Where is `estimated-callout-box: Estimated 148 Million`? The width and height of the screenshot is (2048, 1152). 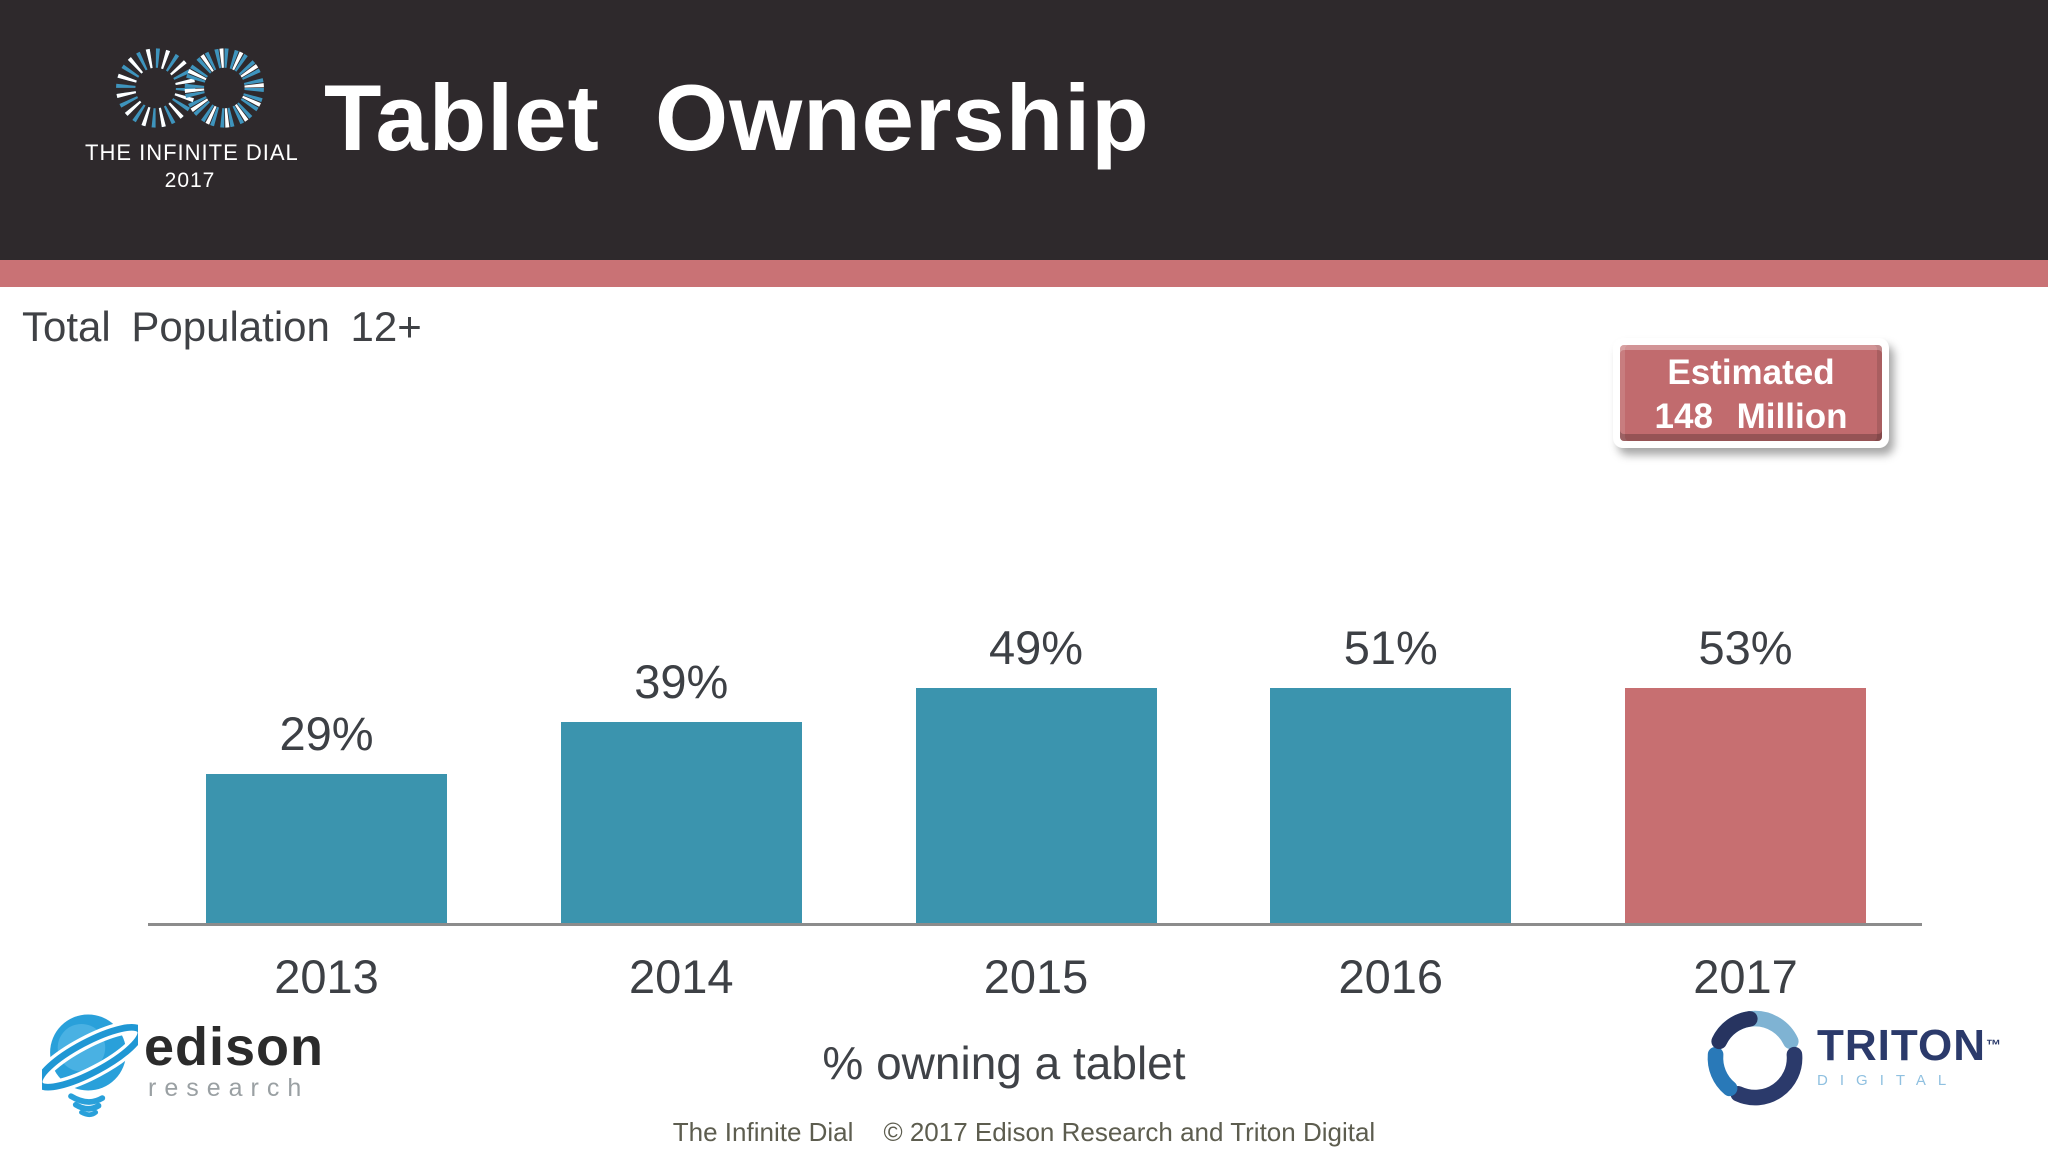 estimated-callout-box: Estimated 148 Million is located at coordinates (1751, 393).